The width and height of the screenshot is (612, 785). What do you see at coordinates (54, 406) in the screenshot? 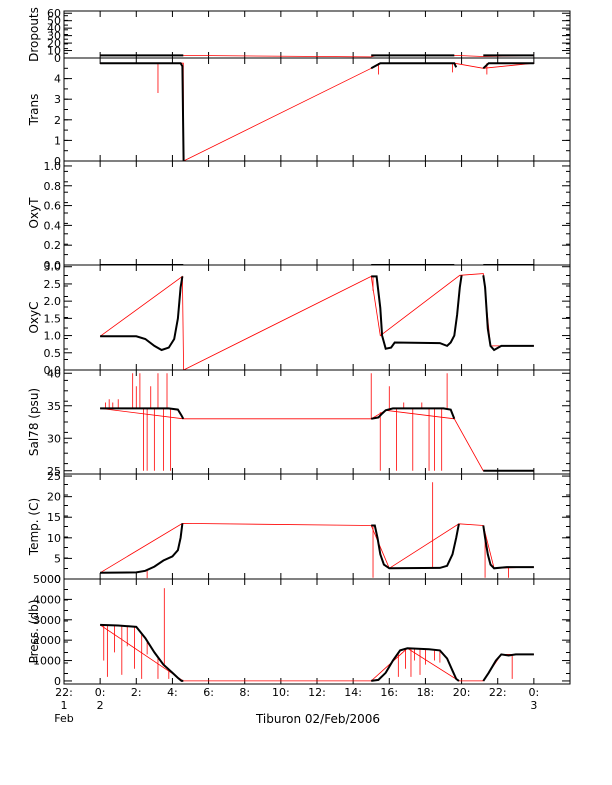
I see `y-tick-label: 35` at bounding box center [54, 406].